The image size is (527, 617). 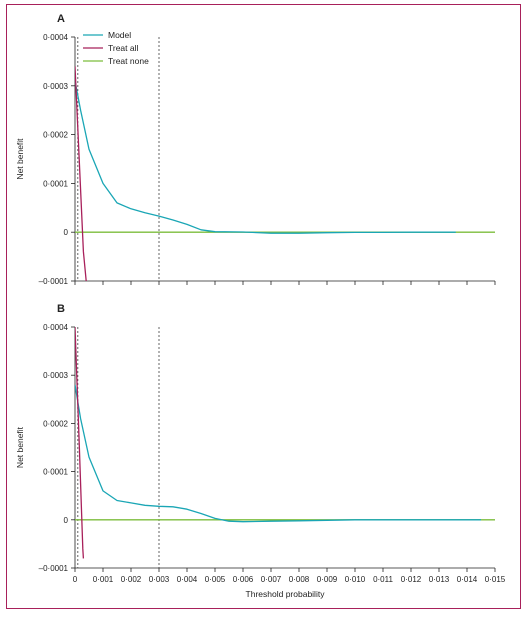 I want to click on x-tick-label: 0·010, so click(x=355, y=579).